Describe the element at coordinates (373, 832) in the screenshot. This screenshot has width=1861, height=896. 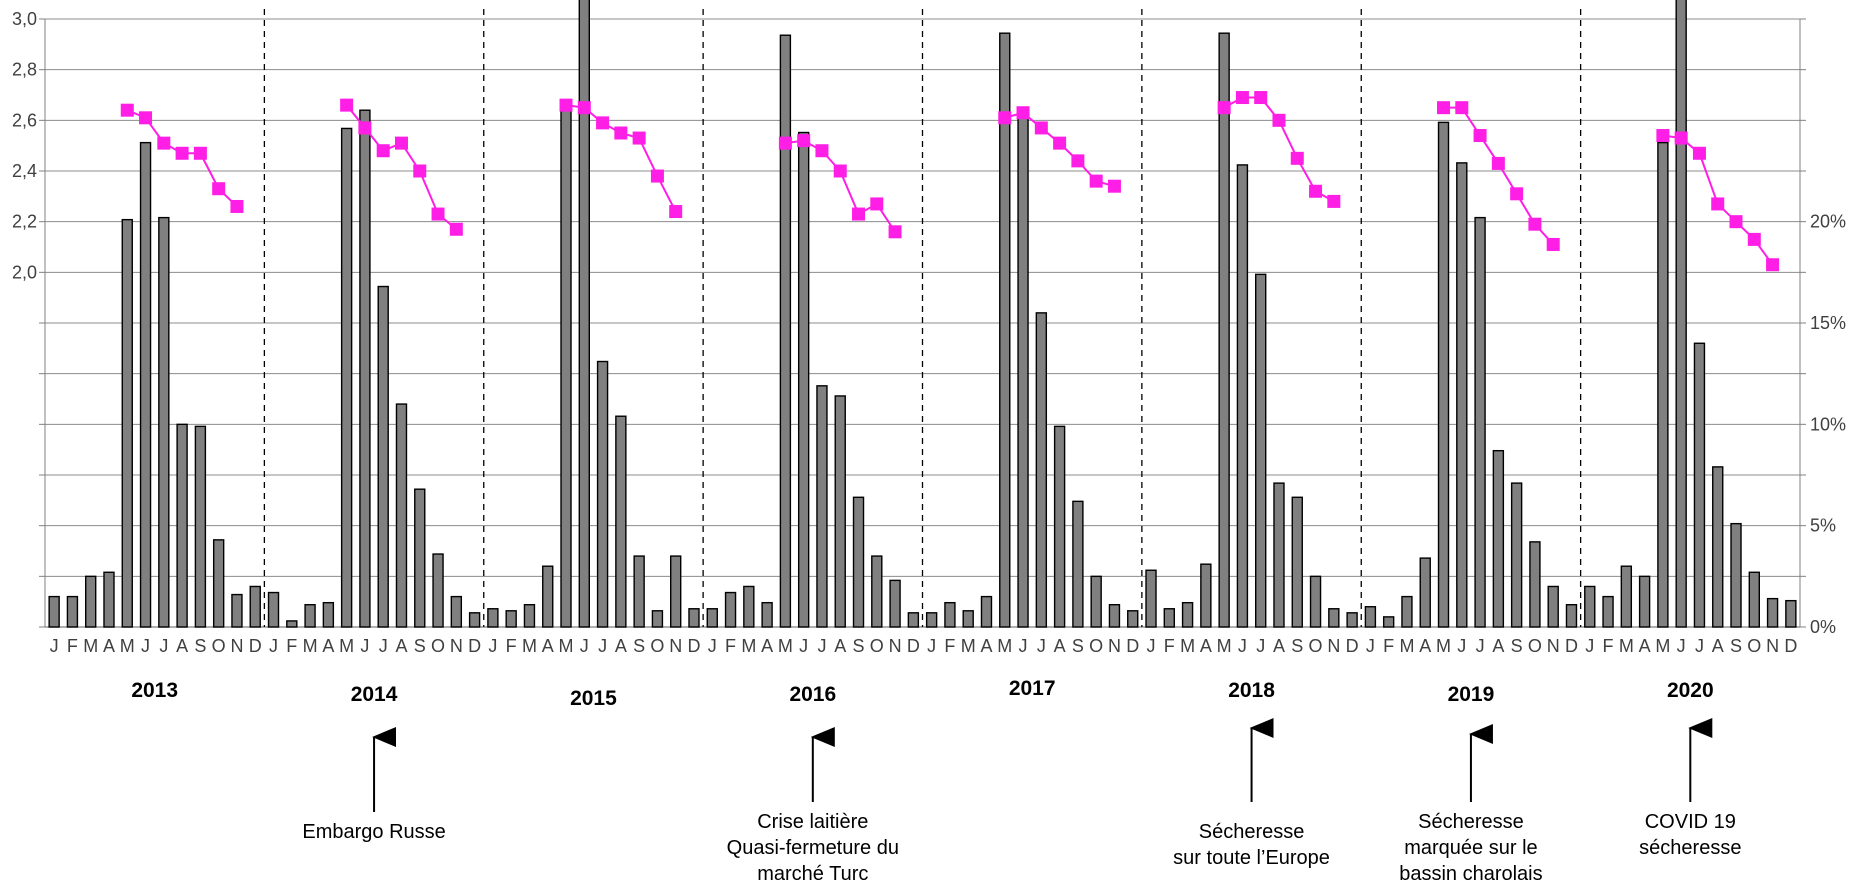
I see `annotation-text: Embargo Russe` at that location.